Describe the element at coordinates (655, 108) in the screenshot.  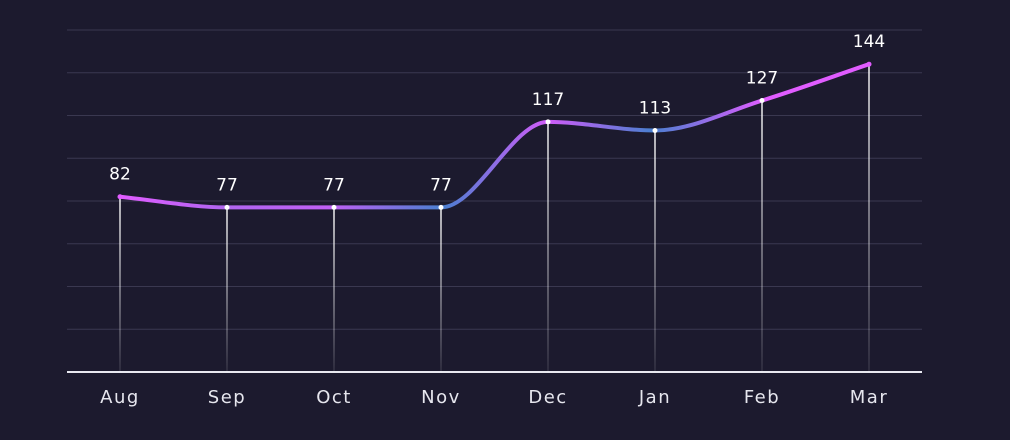
I see `data-label: 113` at that location.